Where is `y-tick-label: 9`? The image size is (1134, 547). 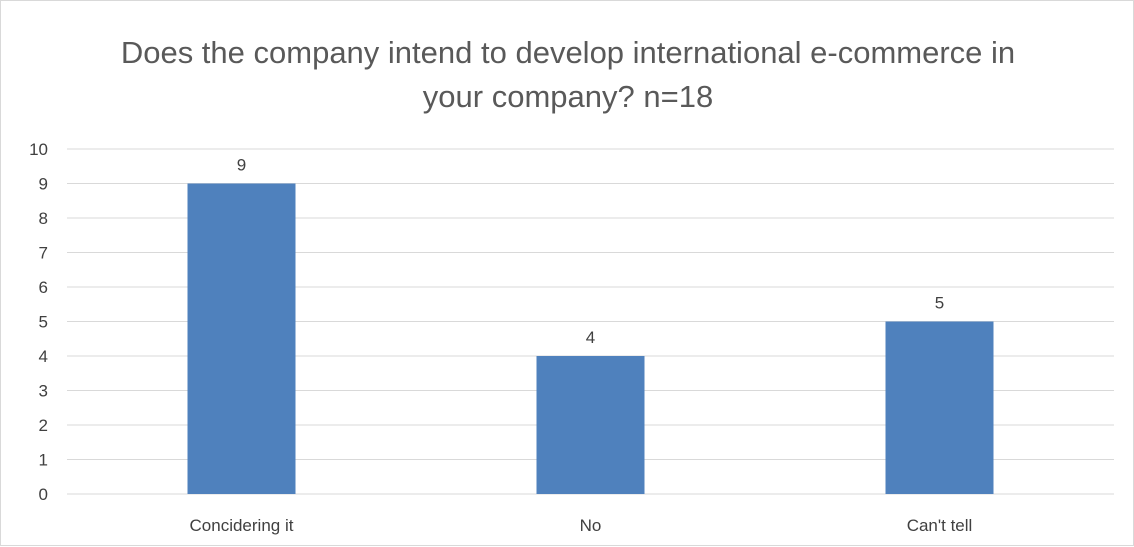
y-tick-label: 9 is located at coordinates (43, 184).